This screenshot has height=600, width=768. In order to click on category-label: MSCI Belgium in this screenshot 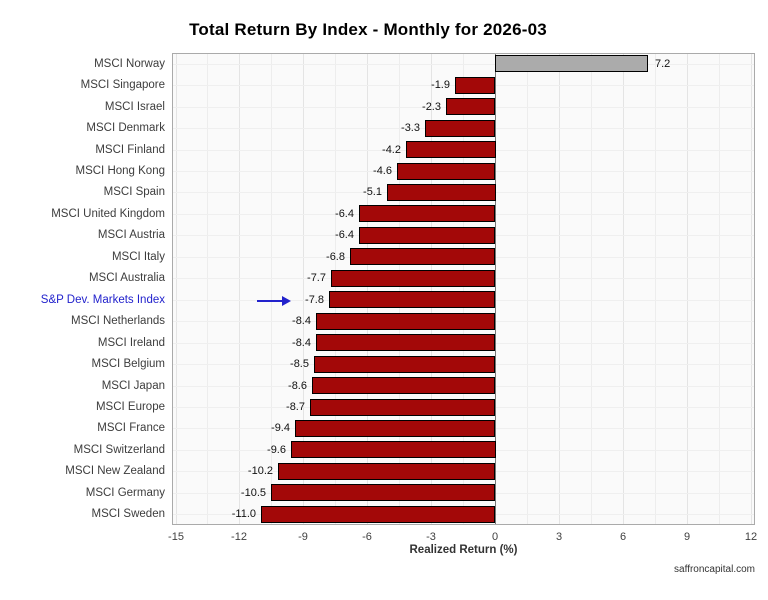, I will do `click(128, 364)`.